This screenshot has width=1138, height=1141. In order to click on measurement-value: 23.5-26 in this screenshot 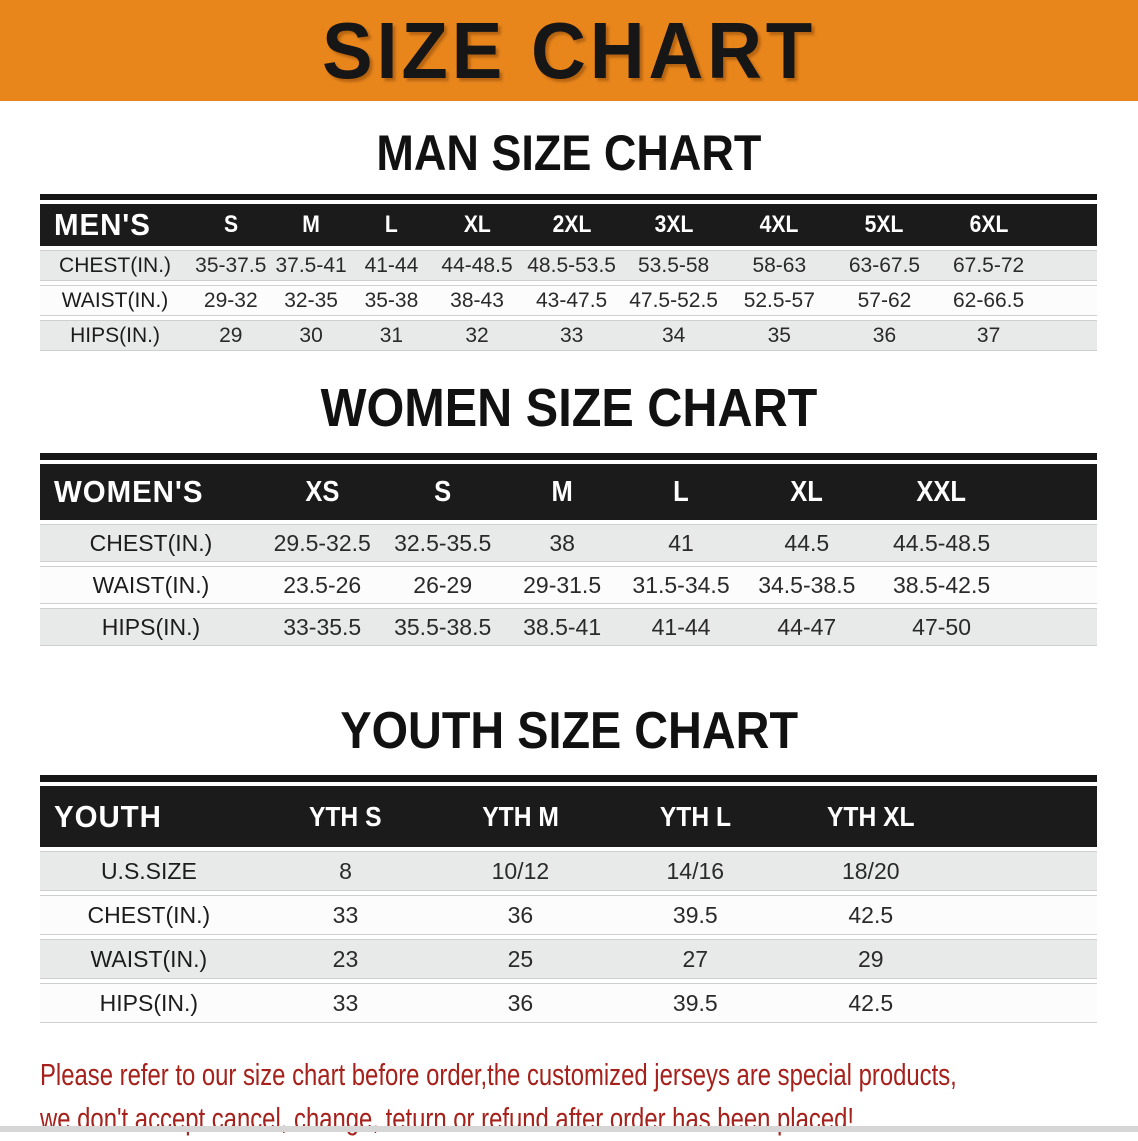, I will do `click(322, 585)`.